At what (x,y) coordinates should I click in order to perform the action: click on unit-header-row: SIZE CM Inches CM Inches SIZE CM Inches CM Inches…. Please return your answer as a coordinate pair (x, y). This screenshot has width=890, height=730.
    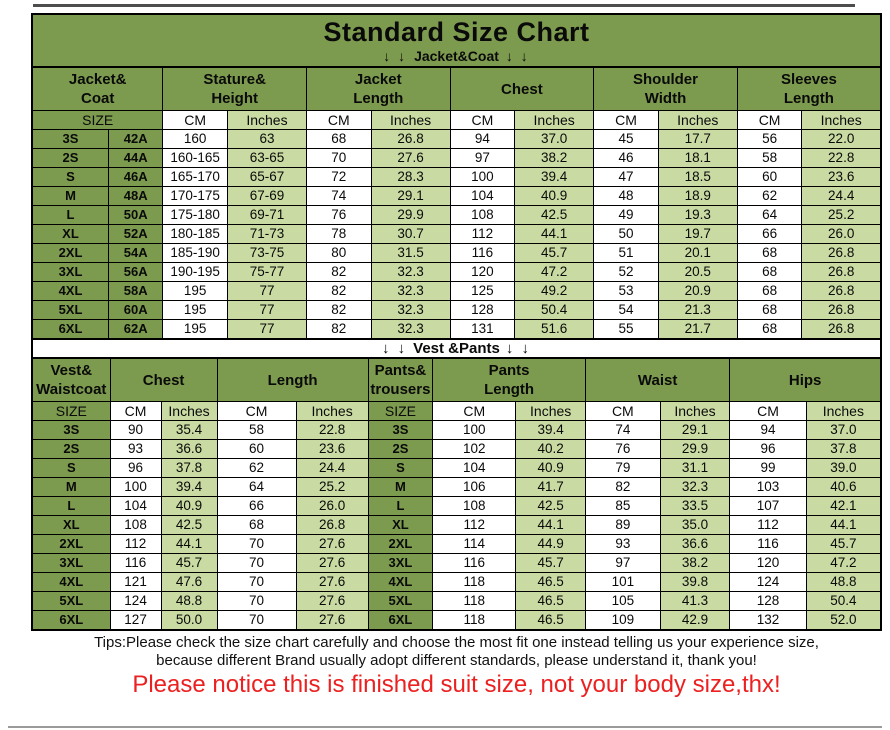
    Looking at the image, I should click on (456, 411).